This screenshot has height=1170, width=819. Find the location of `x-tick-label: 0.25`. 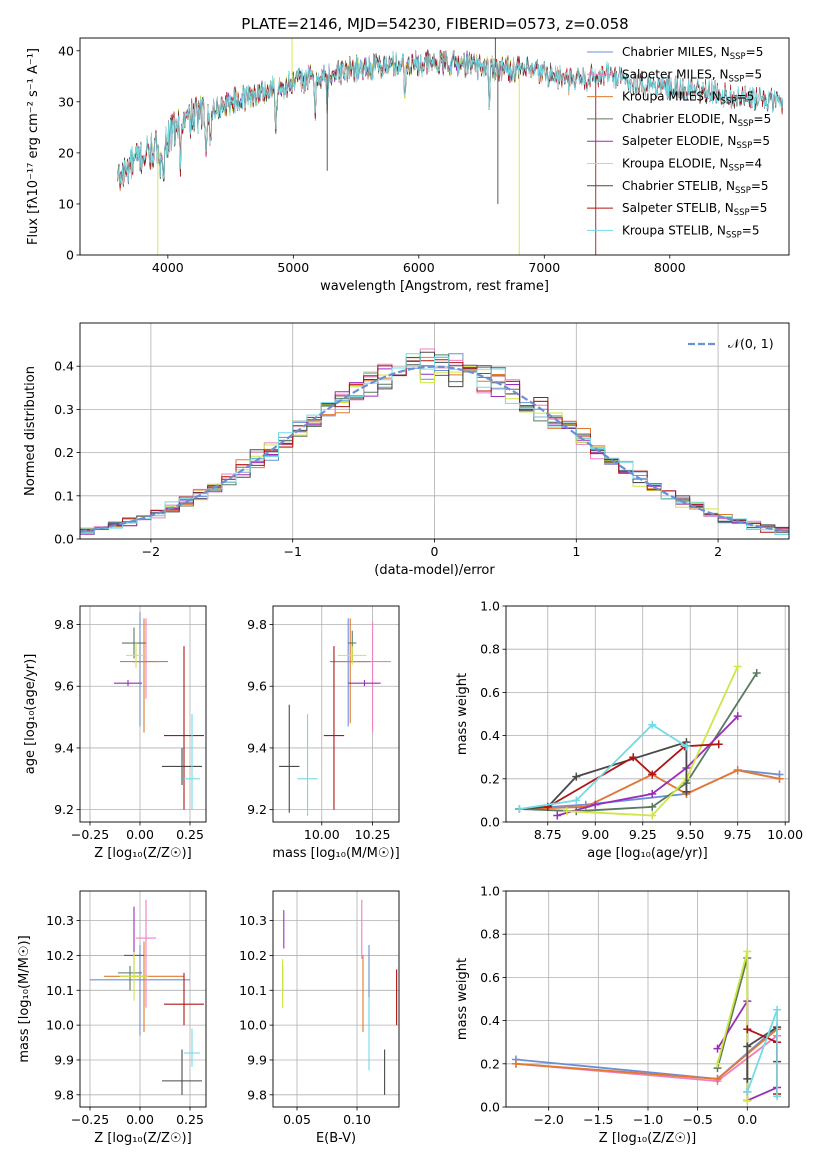

x-tick-label: 0.25 is located at coordinates (190, 1119).